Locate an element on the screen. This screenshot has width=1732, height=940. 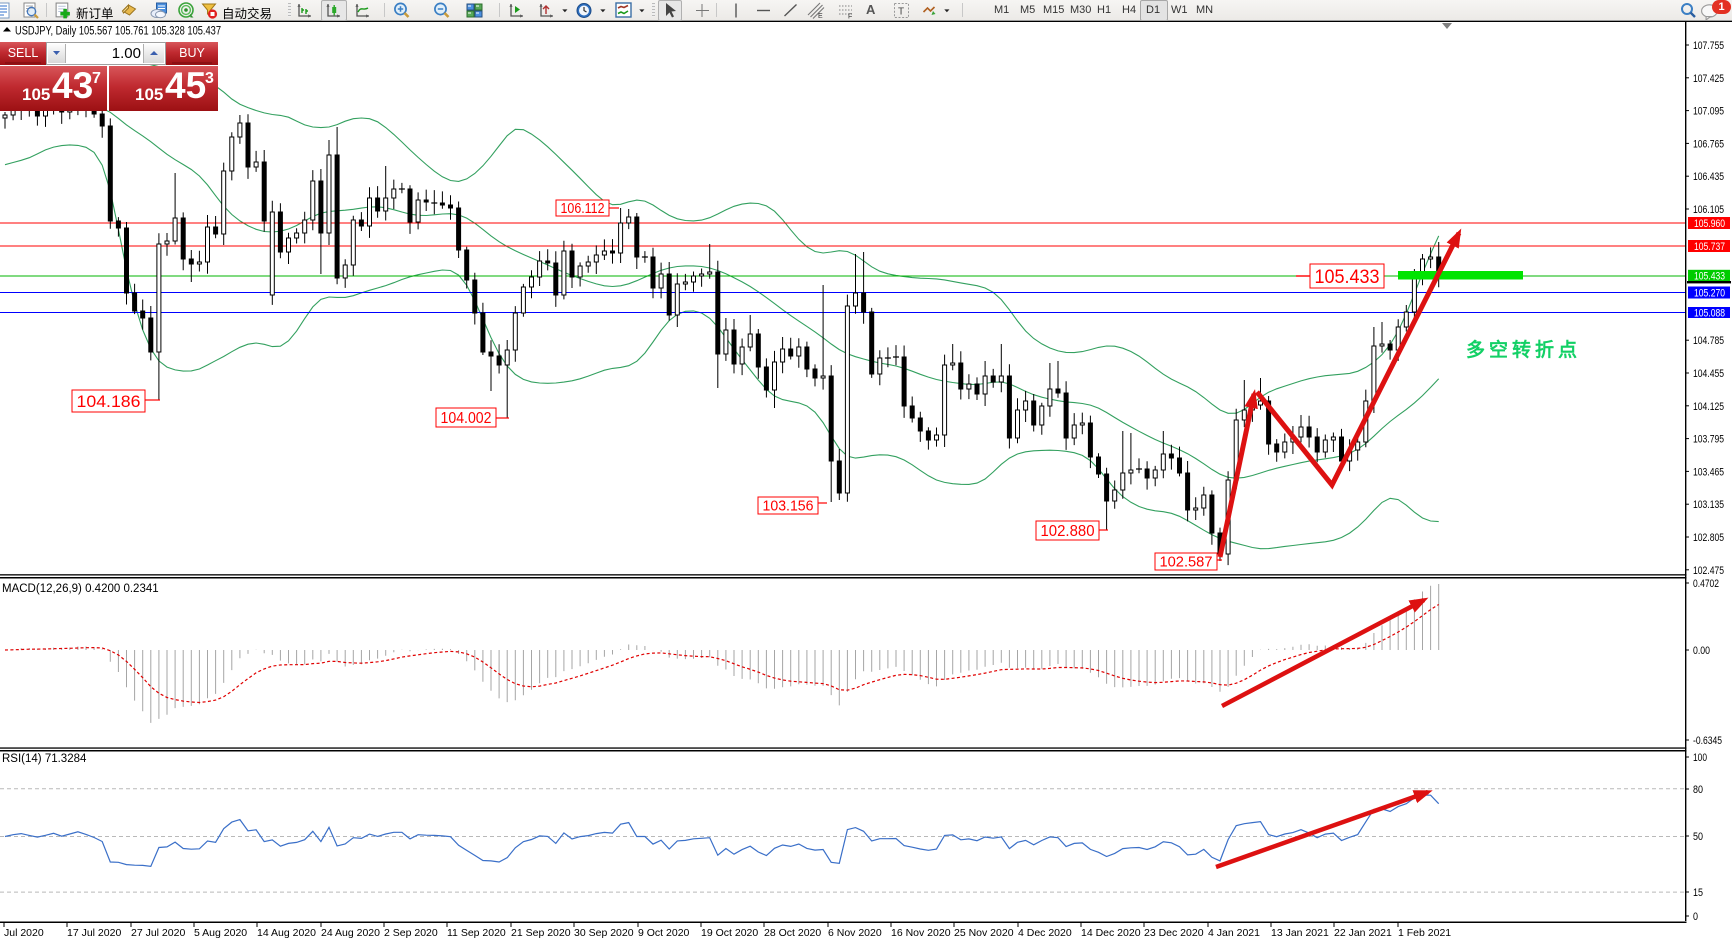
svg-text: 107.425 is located at coordinates (1708, 79).